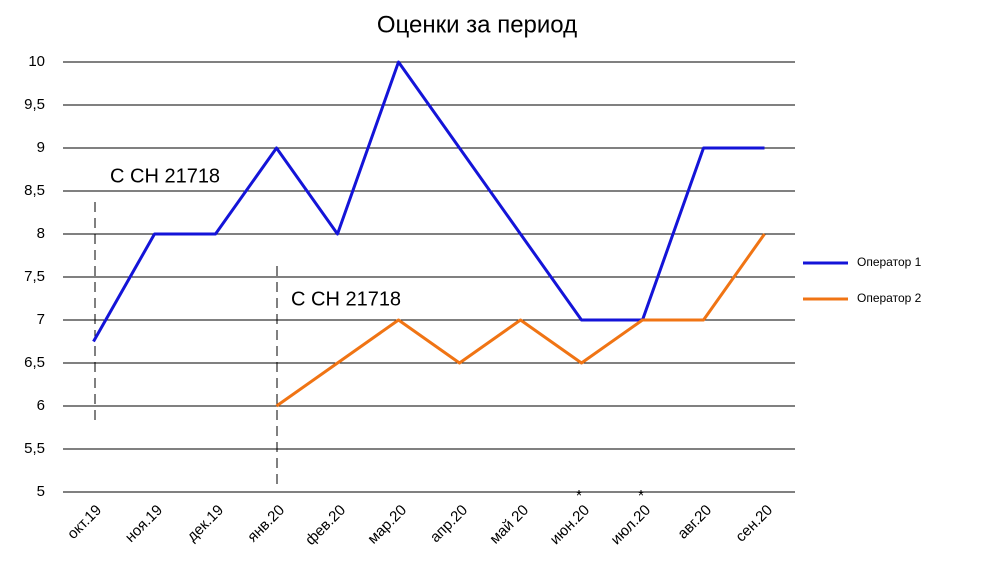 The image size is (994, 581). I want to click on y-tick-label: 9, so click(41, 147).